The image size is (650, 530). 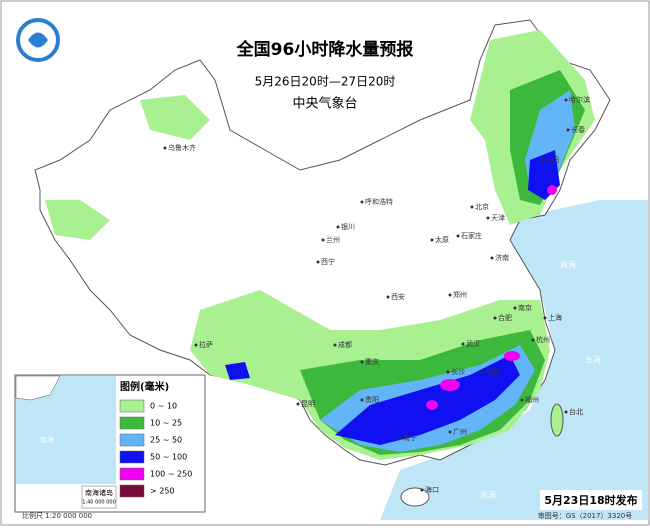 What do you see at coordinates (324, 104) in the screenshot?
I see `issuer: 中央气象台` at bounding box center [324, 104].